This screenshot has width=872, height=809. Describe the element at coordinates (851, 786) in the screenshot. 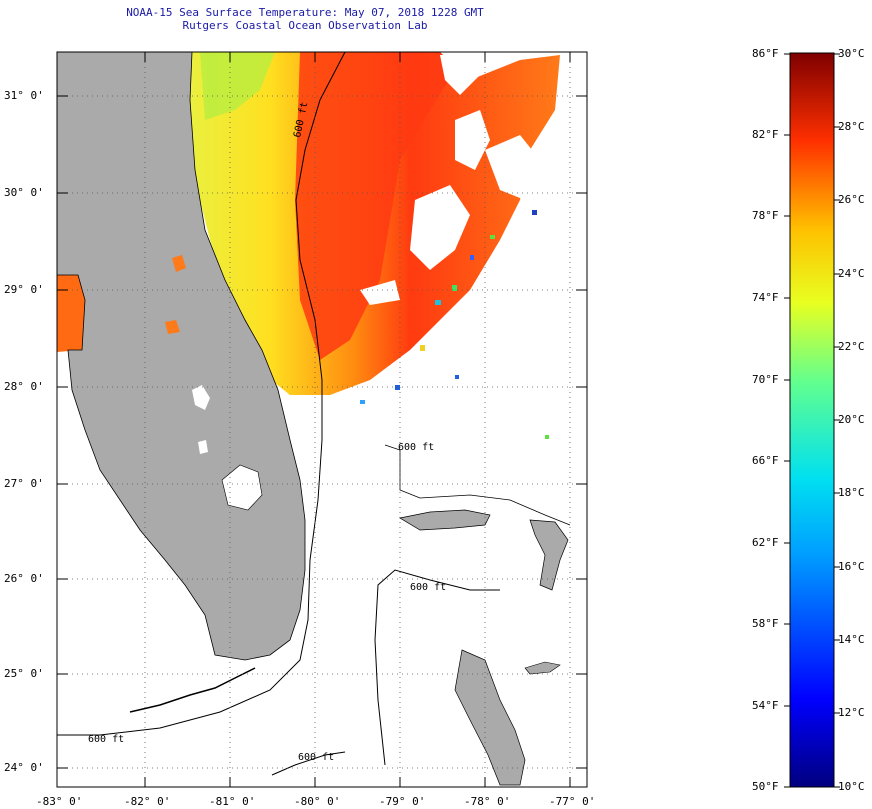

I see `colorbar-c-label: 10°C` at that location.